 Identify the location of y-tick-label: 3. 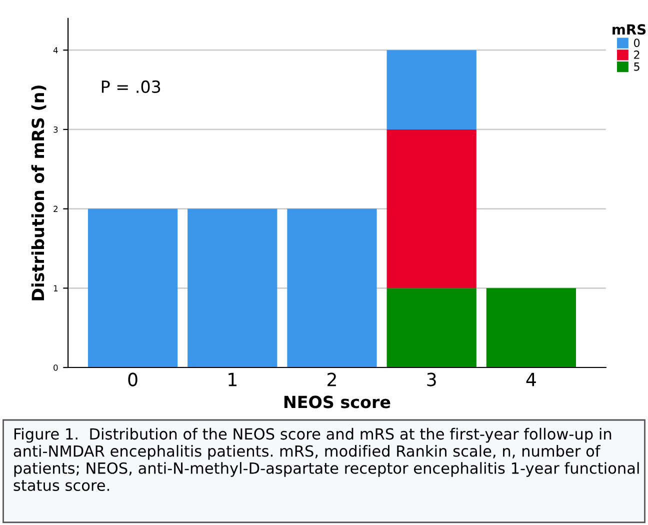
(56, 129).